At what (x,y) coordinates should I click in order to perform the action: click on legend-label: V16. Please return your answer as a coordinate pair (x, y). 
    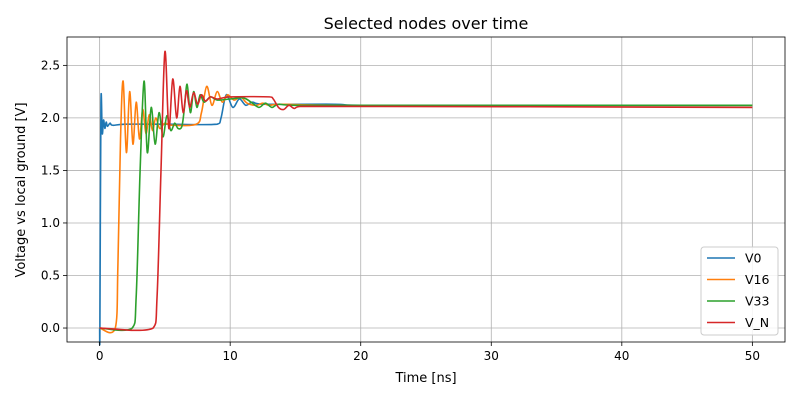
    Looking at the image, I should click on (757, 279).